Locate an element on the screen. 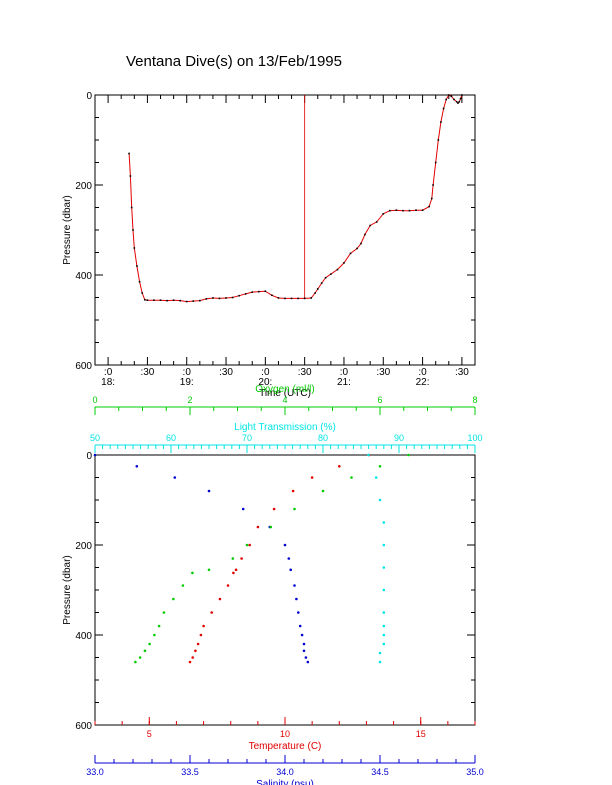 The width and height of the screenshot is (612, 785). property-axis-tick-label: 33.5 is located at coordinates (190, 772).